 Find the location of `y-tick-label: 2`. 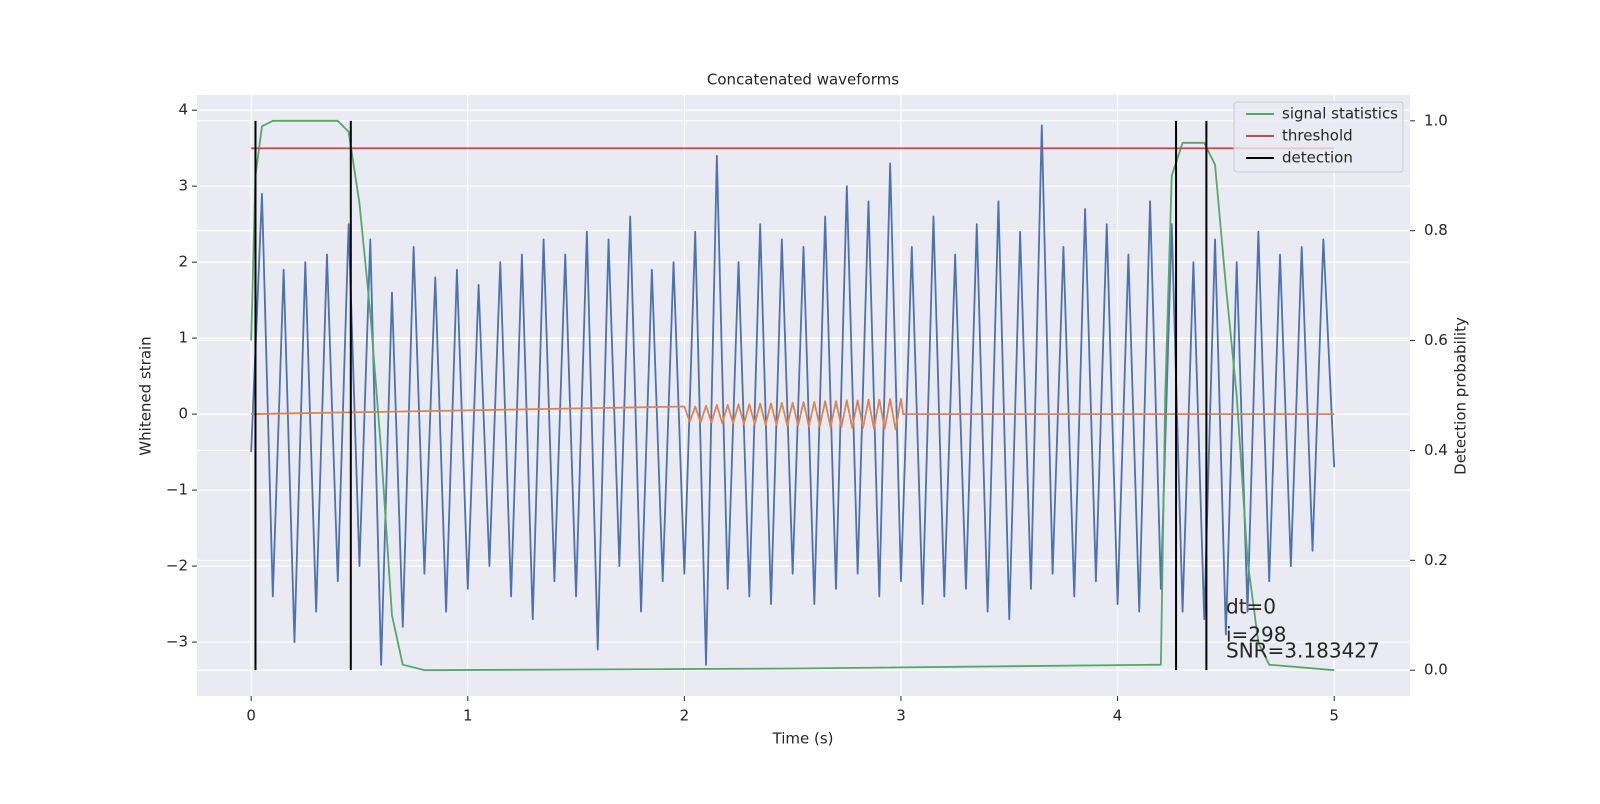

y-tick-label: 2 is located at coordinates (183, 262).